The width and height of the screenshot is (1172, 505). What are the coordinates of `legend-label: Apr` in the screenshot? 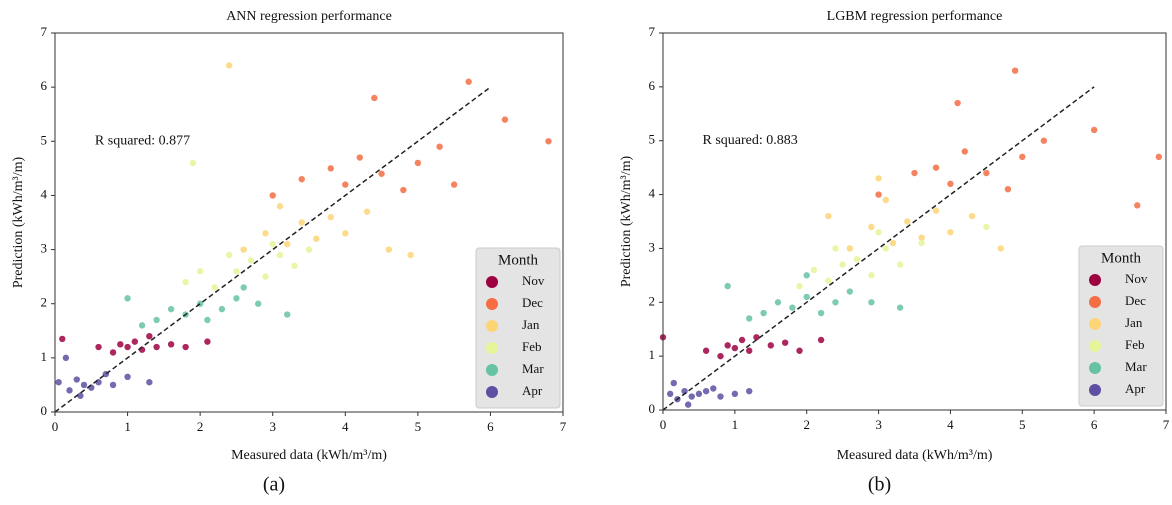 It's located at (532, 390).